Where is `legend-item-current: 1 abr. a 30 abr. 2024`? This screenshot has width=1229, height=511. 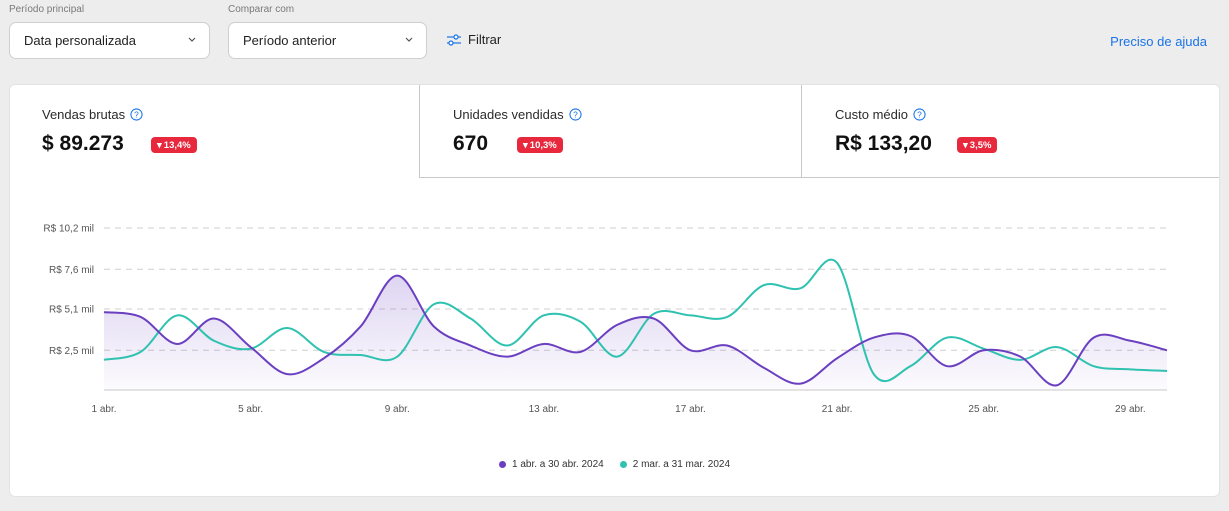
legend-item-current: 1 abr. a 30 abr. 2024 is located at coordinates (551, 464).